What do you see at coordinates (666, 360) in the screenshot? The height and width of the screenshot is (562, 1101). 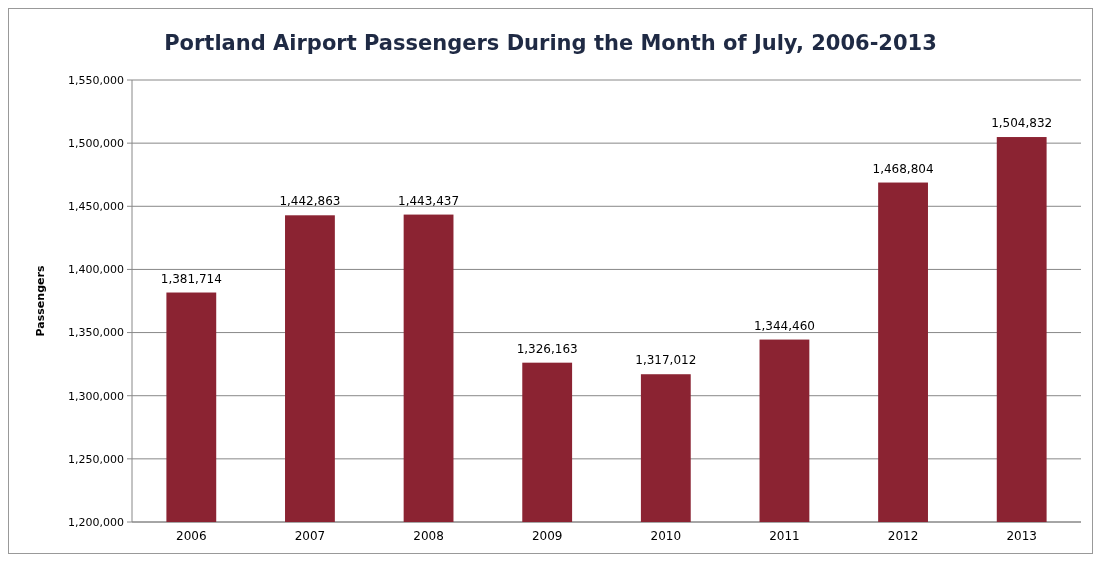 I see `data-label: 1,317,012` at bounding box center [666, 360].